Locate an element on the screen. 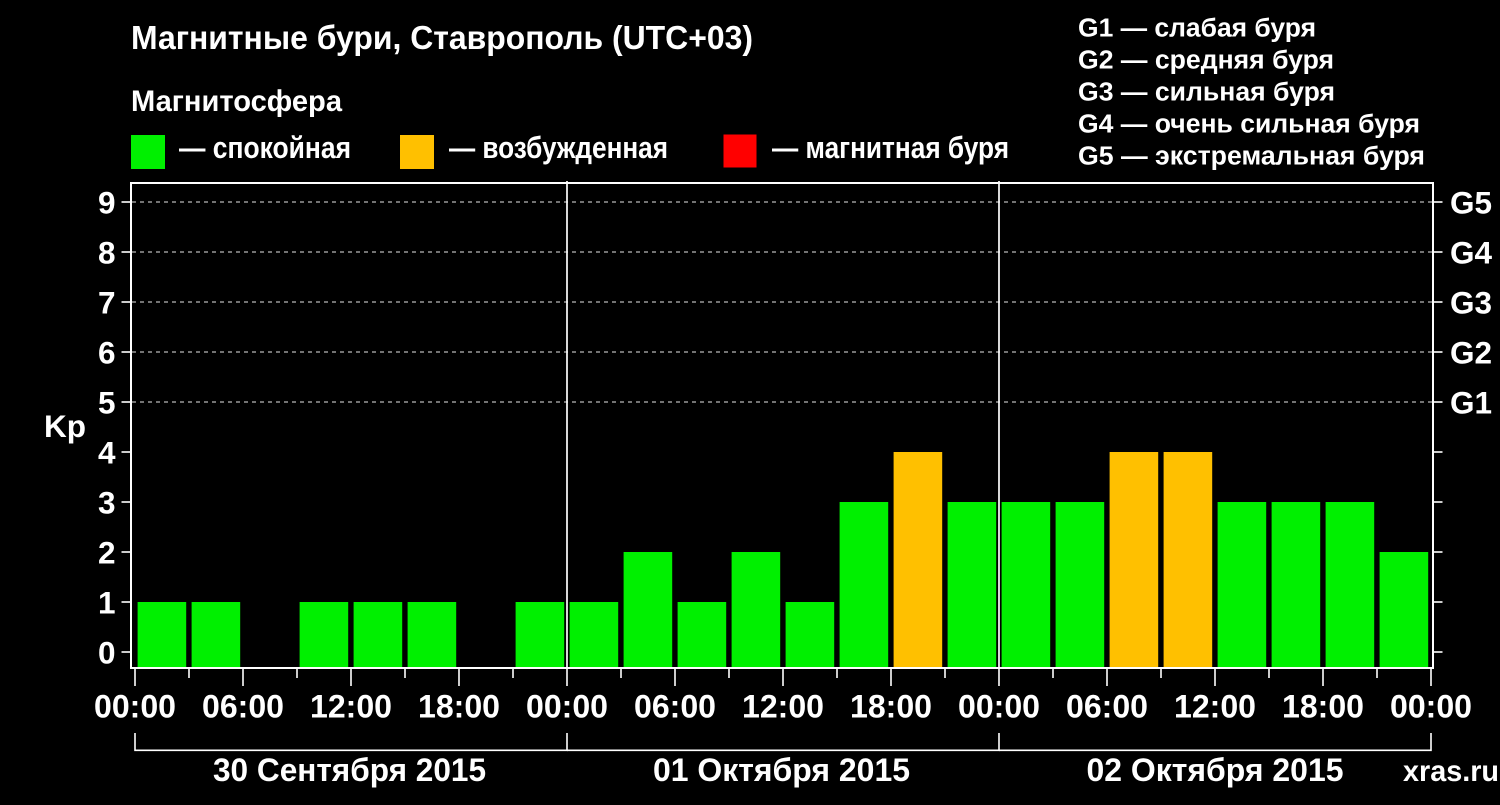 The image size is (1500, 805). svg-text: G2 — средняя буря is located at coordinates (1206, 60).